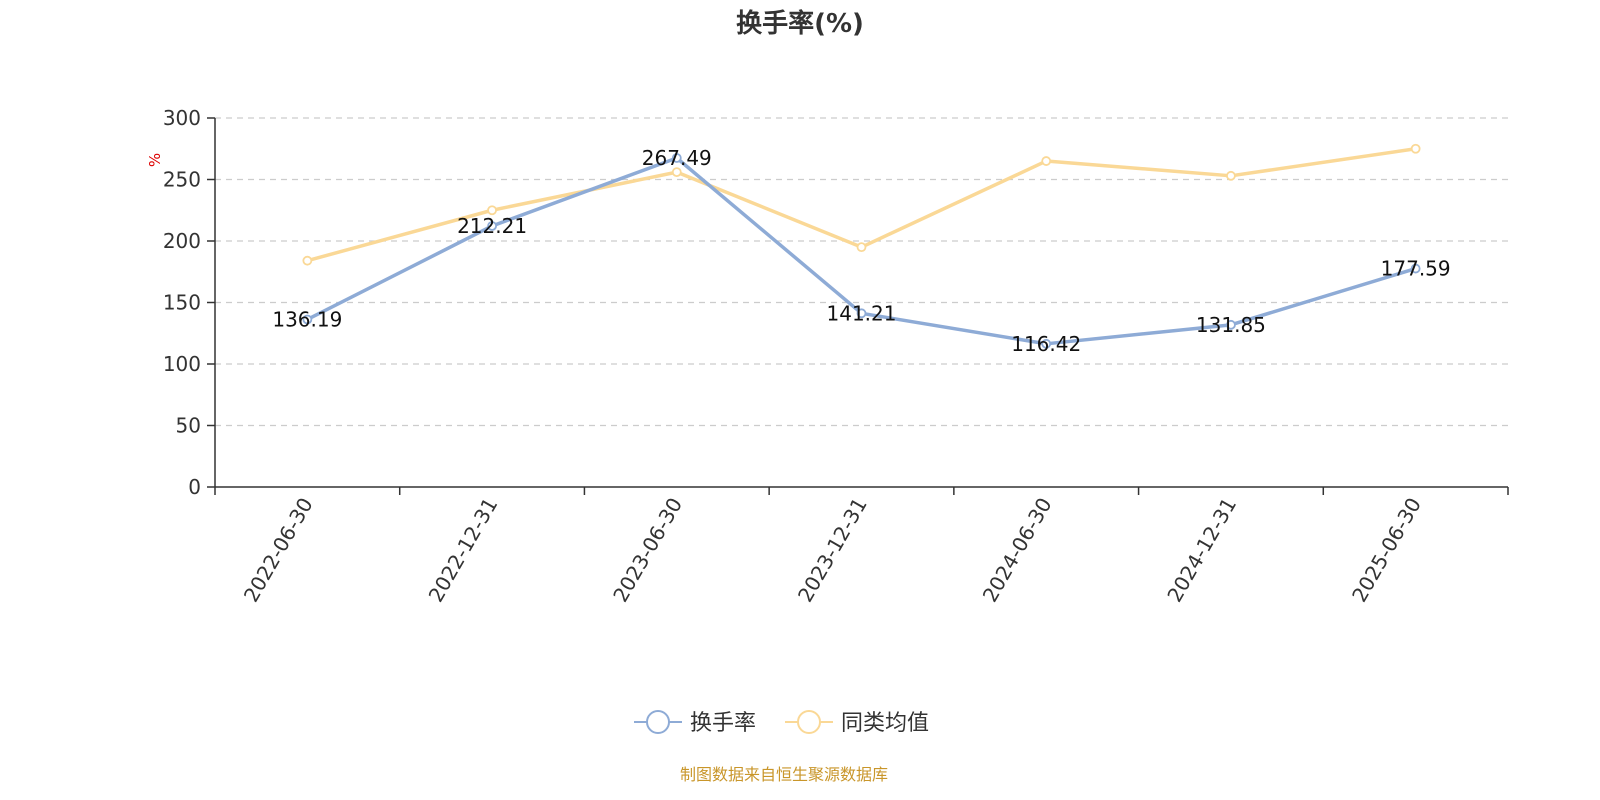  What do you see at coordinates (1017, 550) in the screenshot?
I see `x-tick-label: 2024-06-30` at bounding box center [1017, 550].